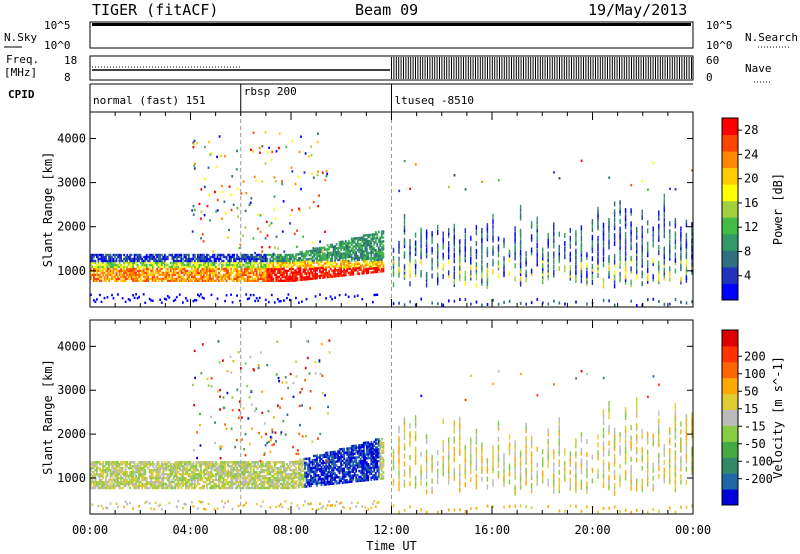 This screenshot has width=800, height=554. I want to click on y-tick-label: 3000, so click(71, 183).